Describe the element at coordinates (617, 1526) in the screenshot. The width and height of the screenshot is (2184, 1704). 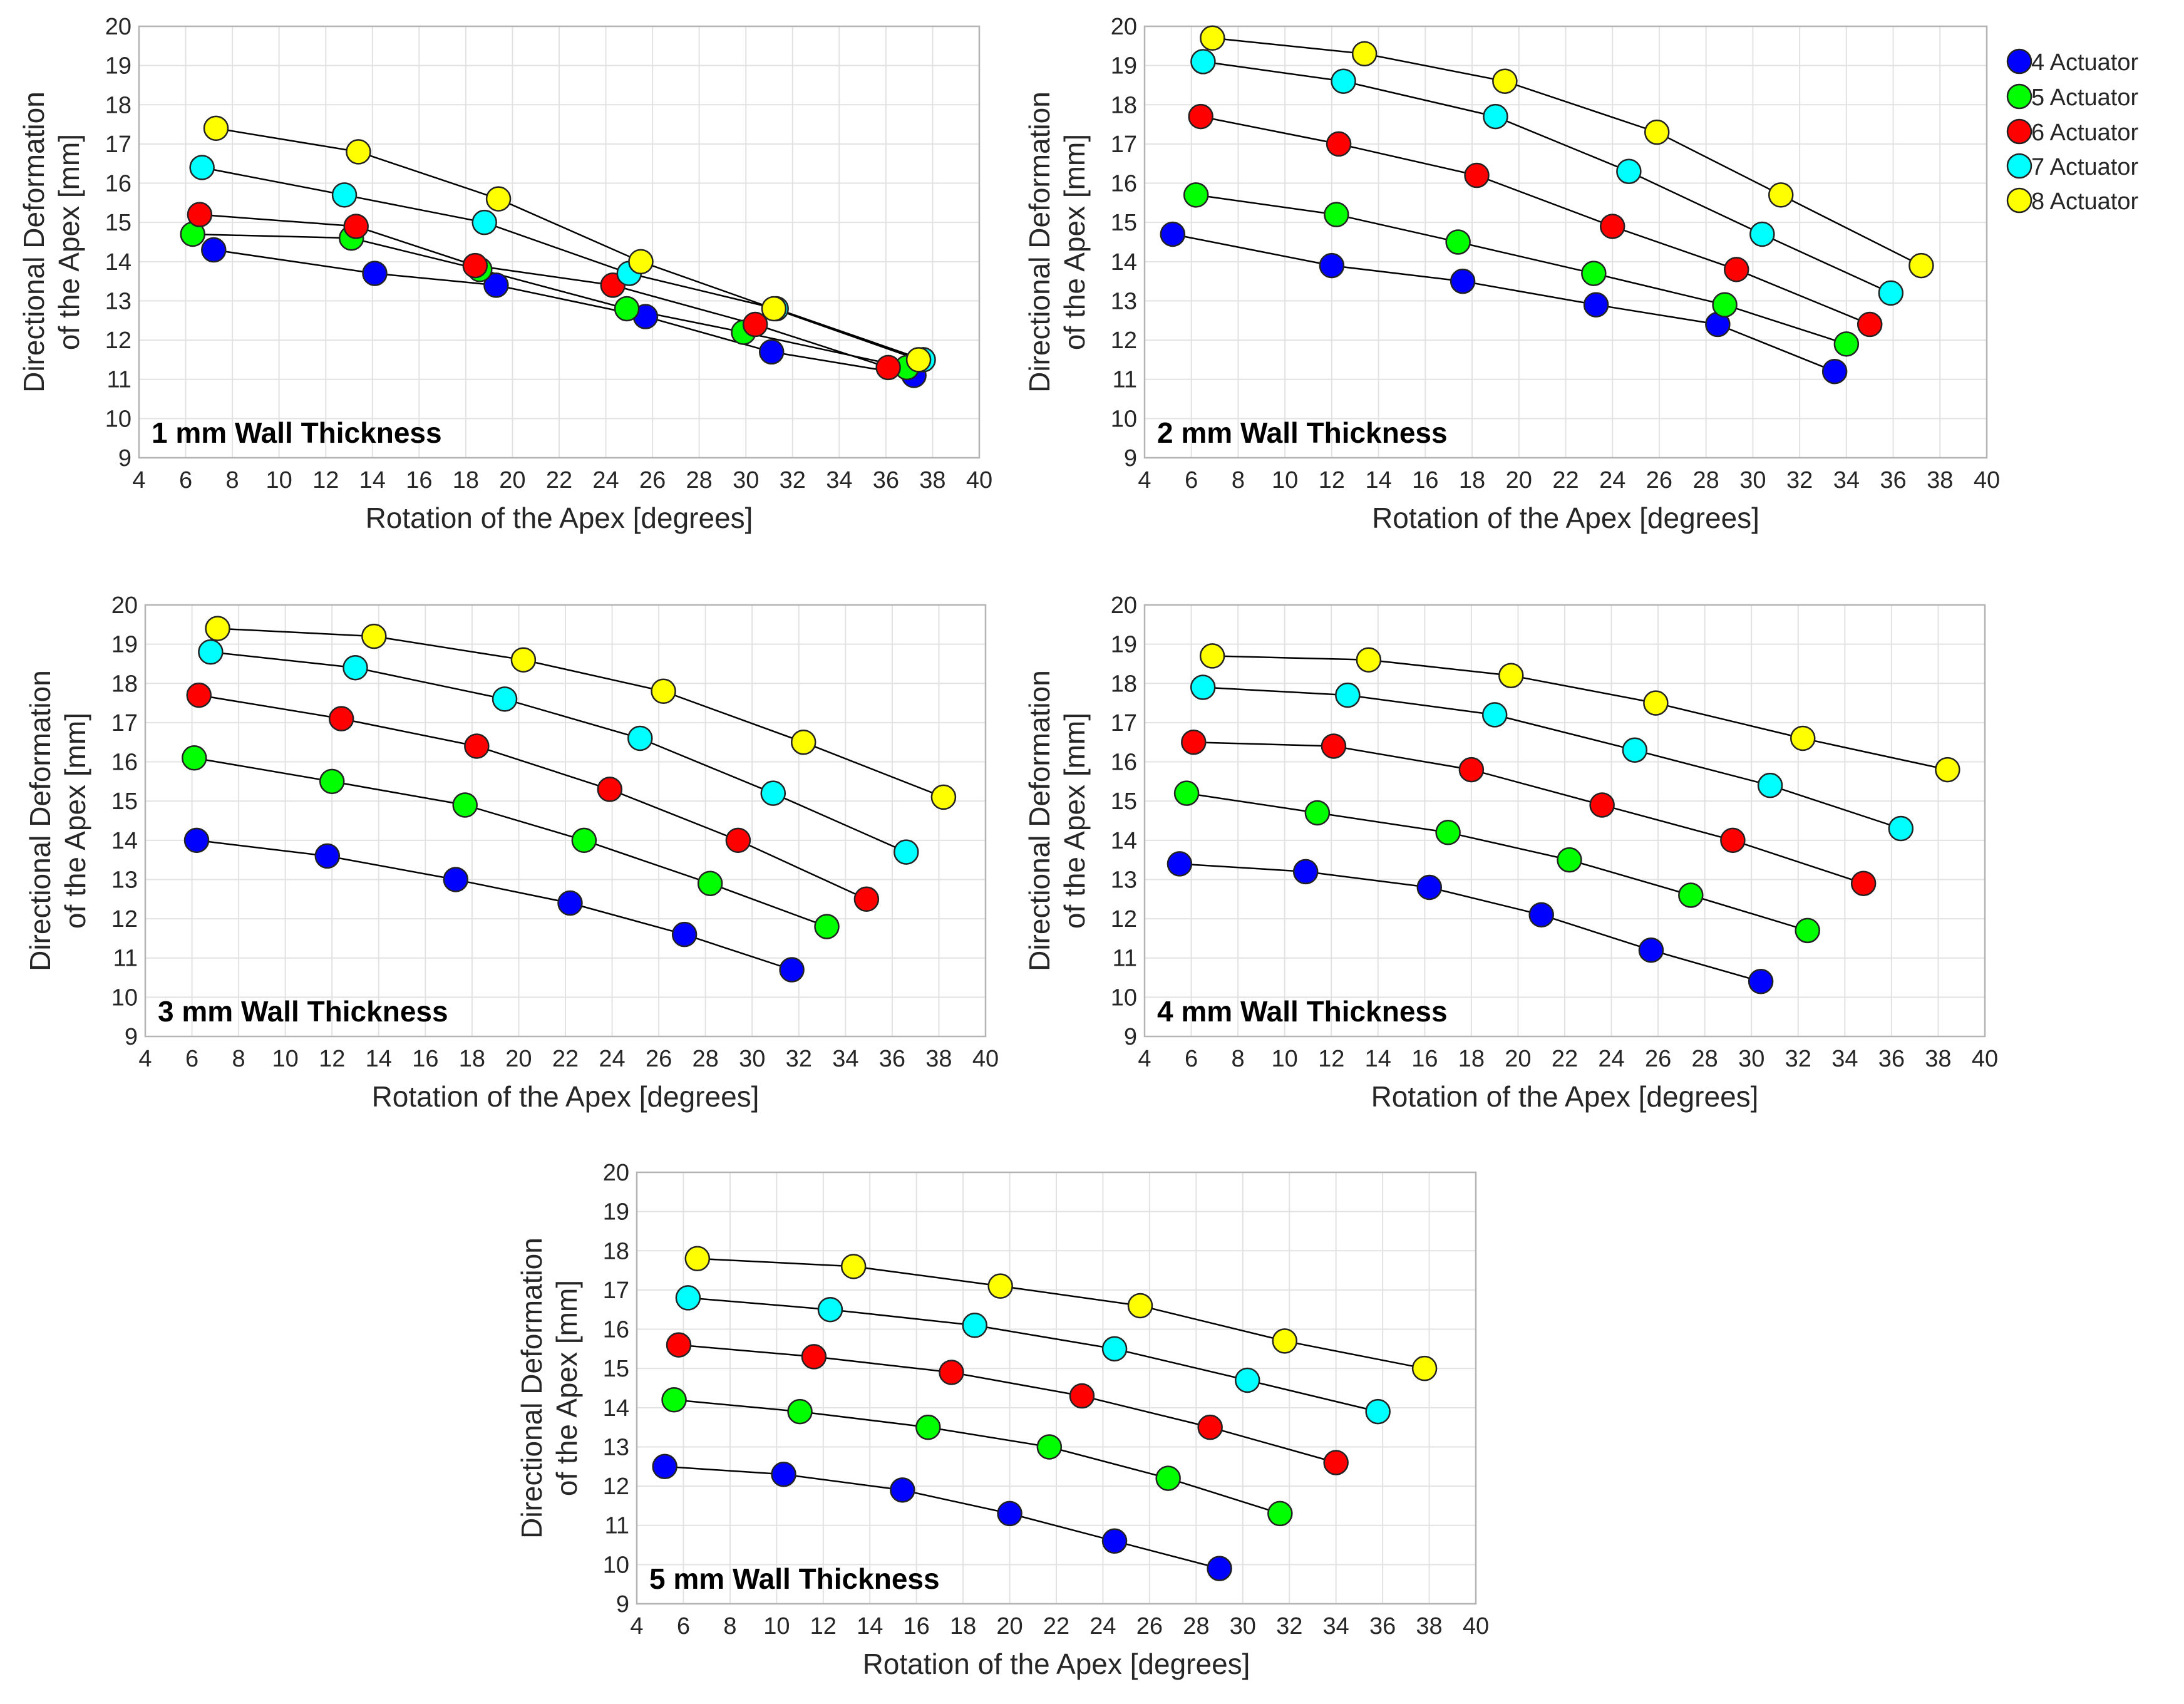
I see `y-tick-label: 11` at that location.